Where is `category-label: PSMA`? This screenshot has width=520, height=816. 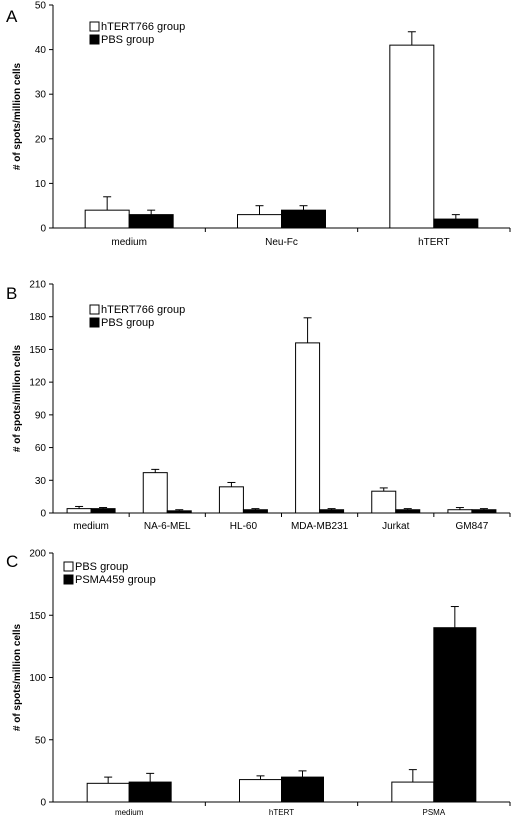 category-label: PSMA is located at coordinates (433, 812).